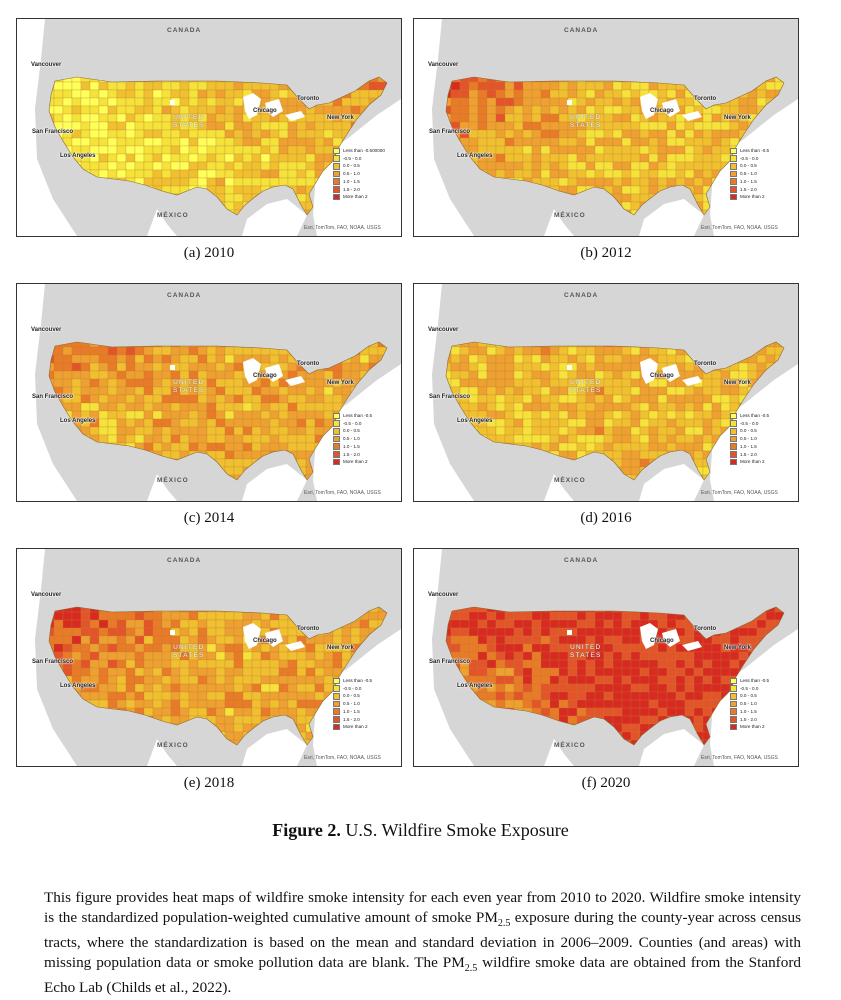  I want to click on legend-label: Less than -0.500000, so click(364, 150).